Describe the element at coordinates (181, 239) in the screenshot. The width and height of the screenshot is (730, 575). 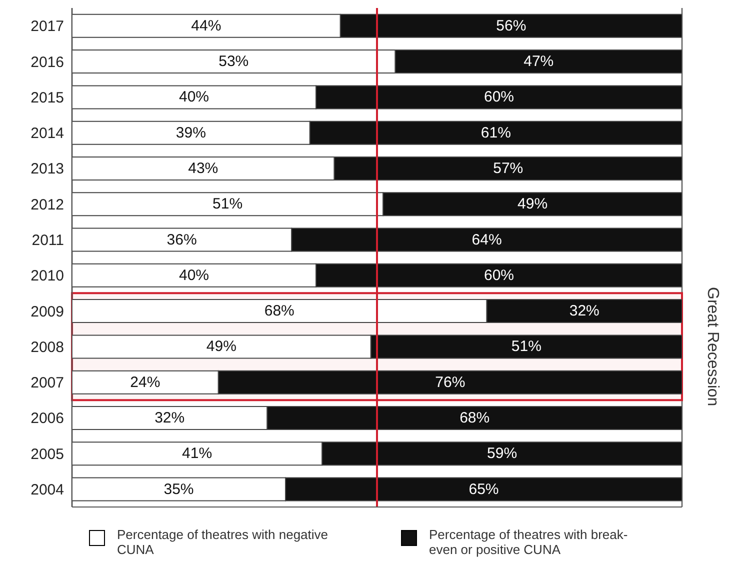
I see `data-label: 36%` at that location.